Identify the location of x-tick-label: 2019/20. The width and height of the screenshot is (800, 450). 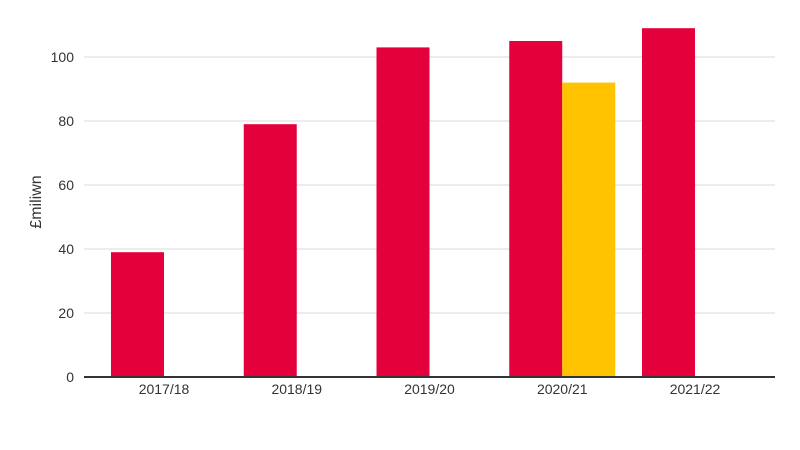
(429, 389).